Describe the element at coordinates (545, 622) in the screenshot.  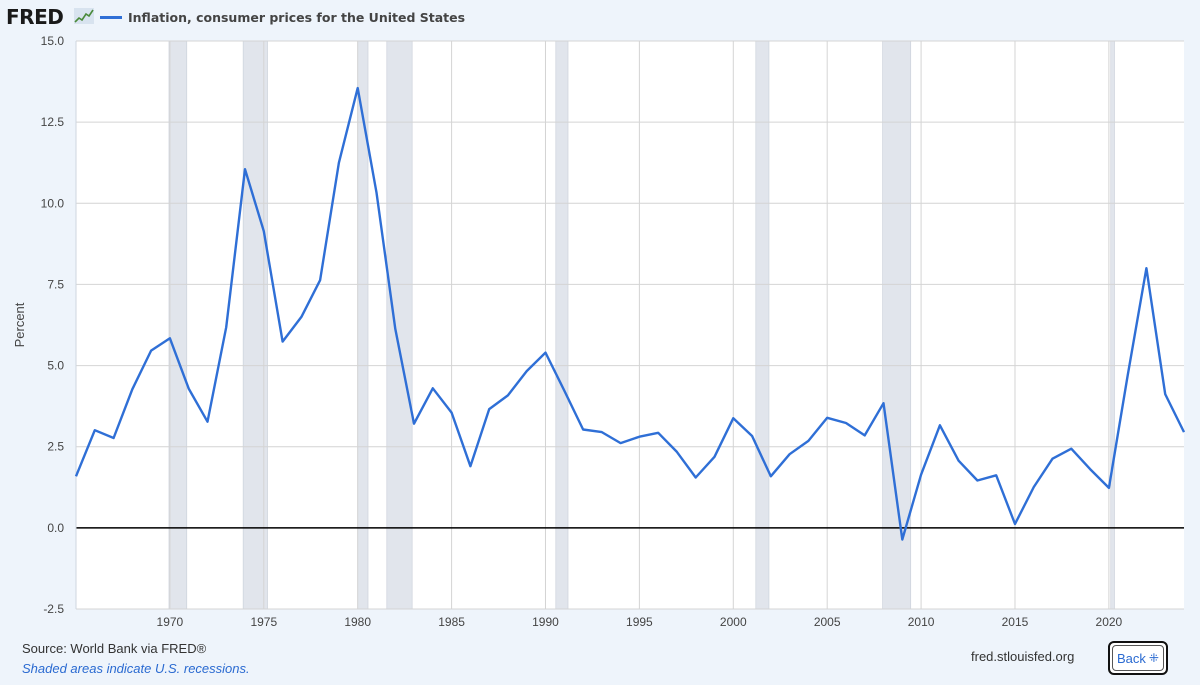
I see `x-tick-label: 1990` at that location.